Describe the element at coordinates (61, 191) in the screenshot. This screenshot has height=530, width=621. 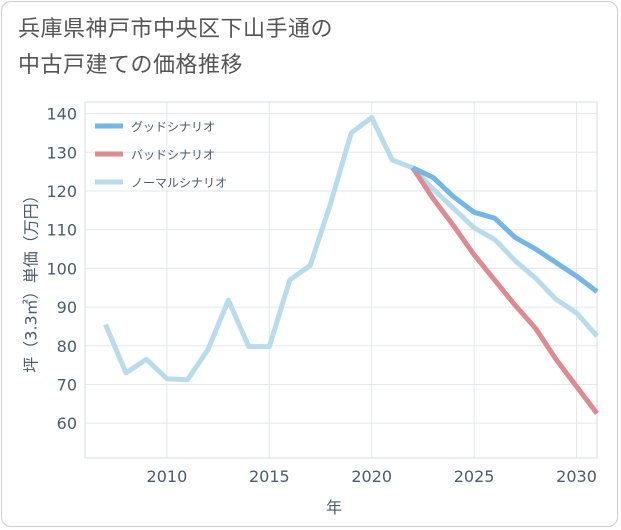
I see `y-tick-label: 120` at that location.